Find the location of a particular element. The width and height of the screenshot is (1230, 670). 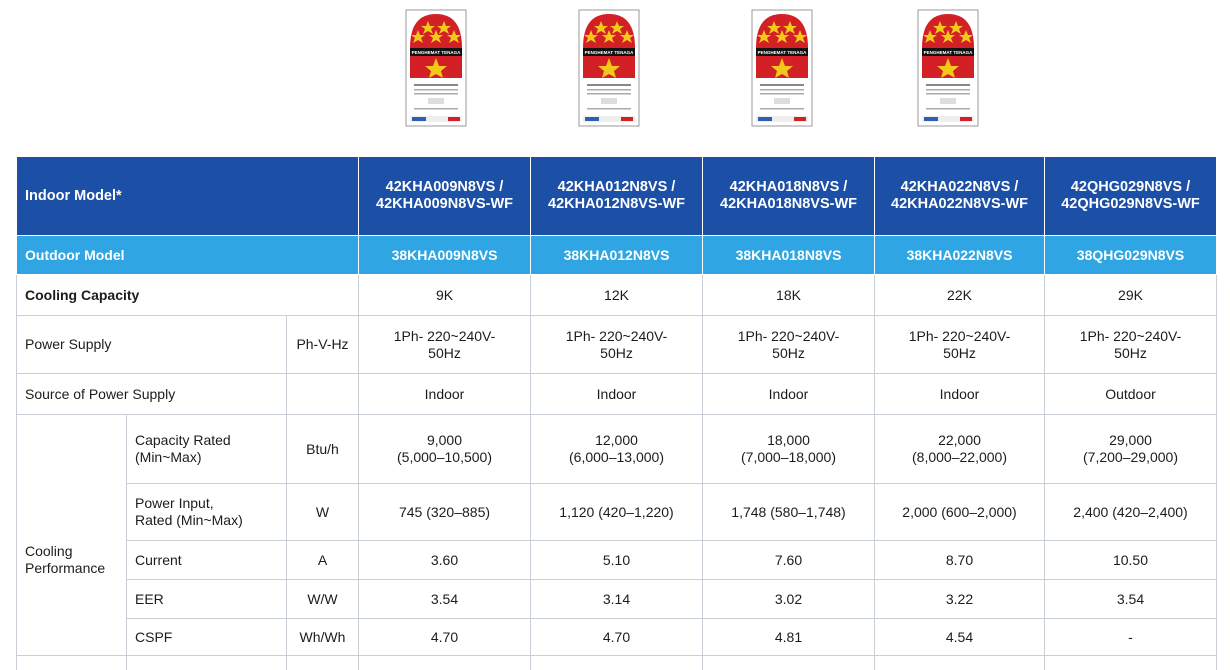

cooling-capacity-cell: 12K is located at coordinates (617, 295).